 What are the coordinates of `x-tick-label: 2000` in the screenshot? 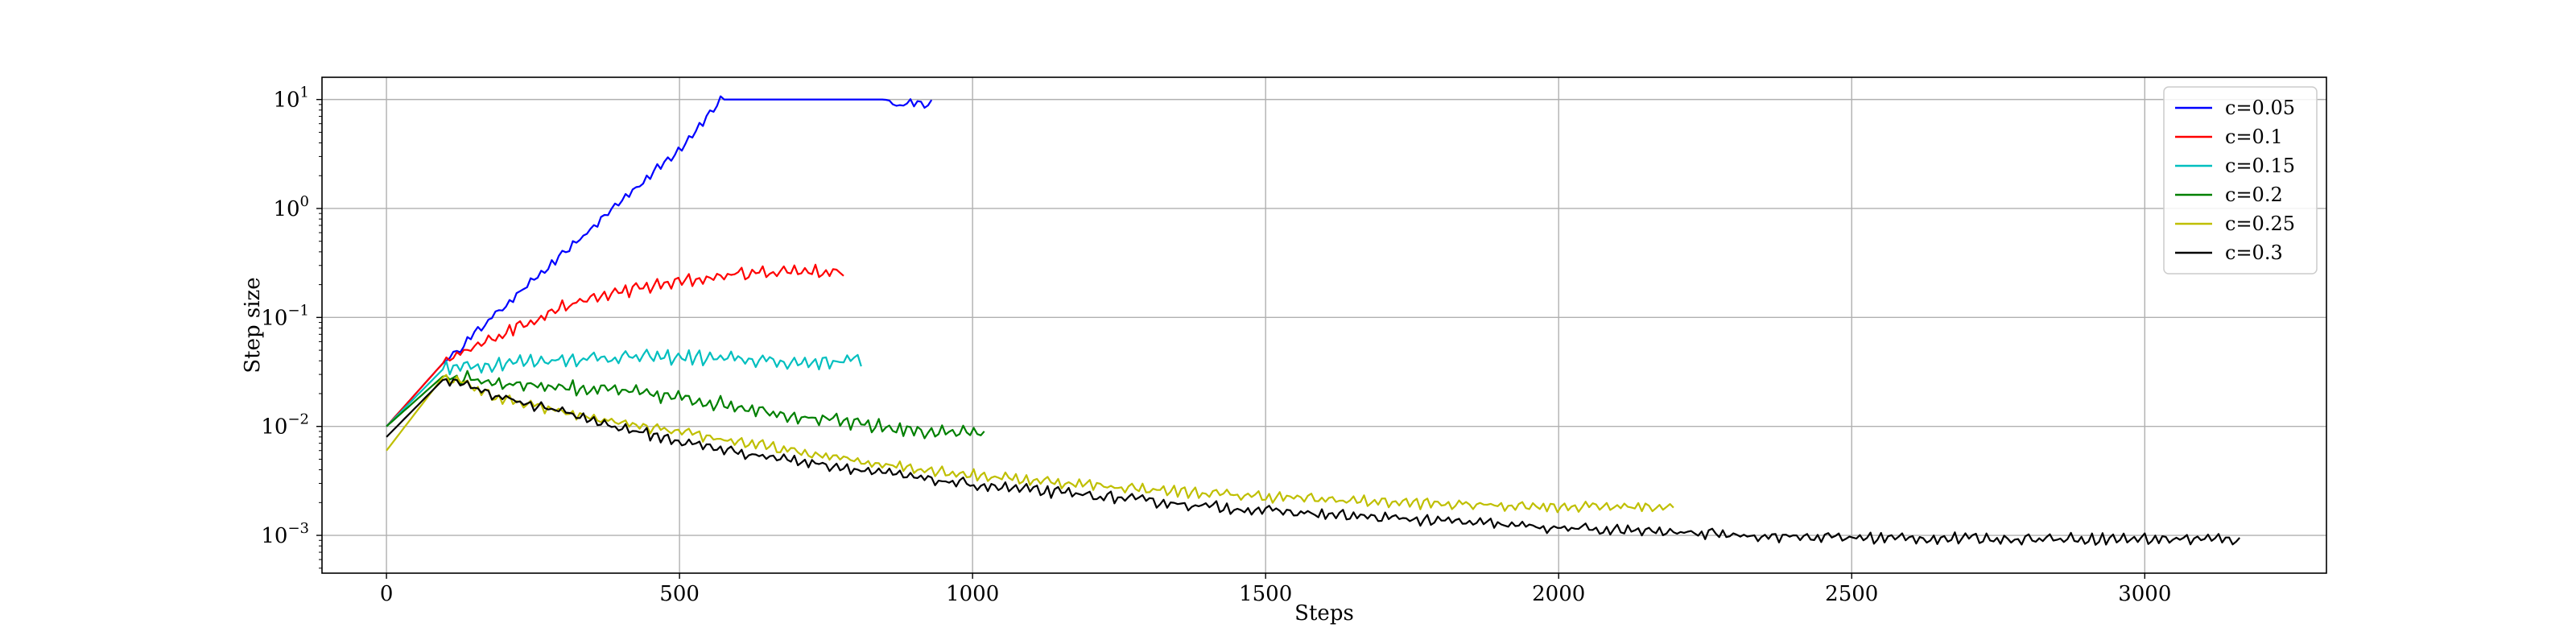 It's located at (1558, 594).